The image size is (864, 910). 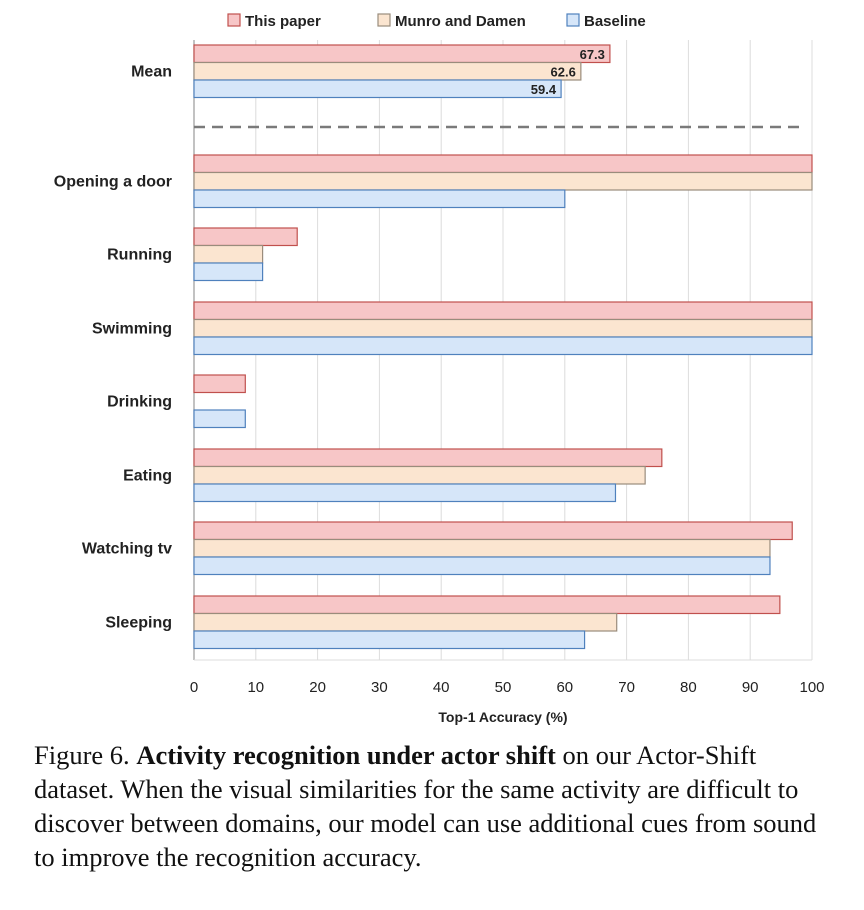 What do you see at coordinates (503, 687) in the screenshot?
I see `x-tick-label-50: 50` at bounding box center [503, 687].